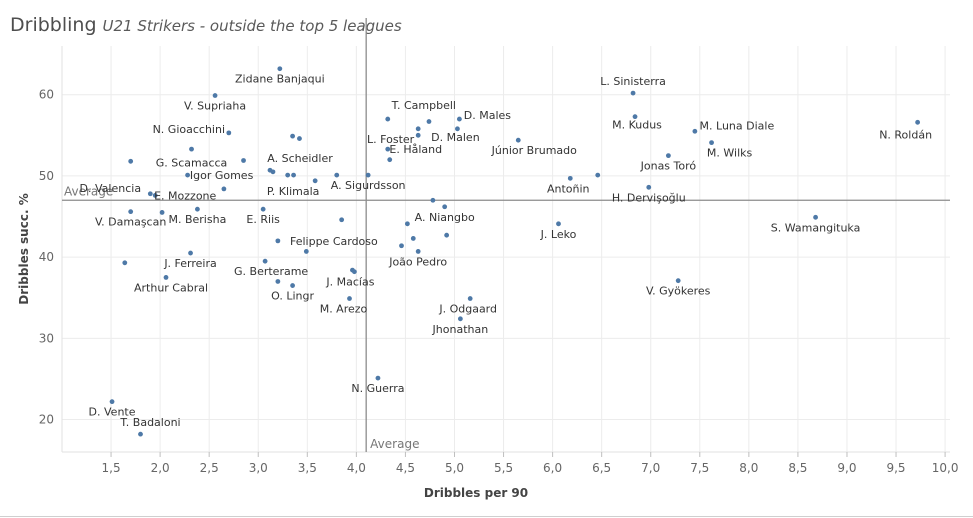 The width and height of the screenshot is (973, 518). What do you see at coordinates (209, 468) in the screenshot?
I see `x-tick-label: 2,5` at bounding box center [209, 468].